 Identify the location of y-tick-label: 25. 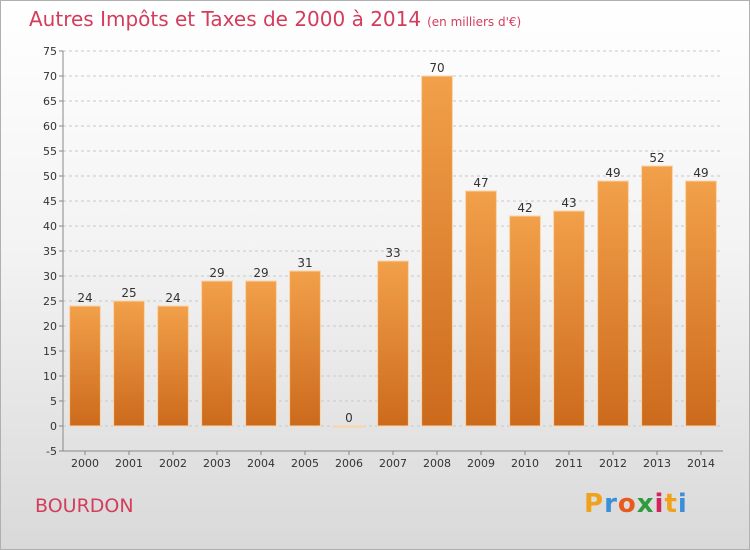
(50, 301).